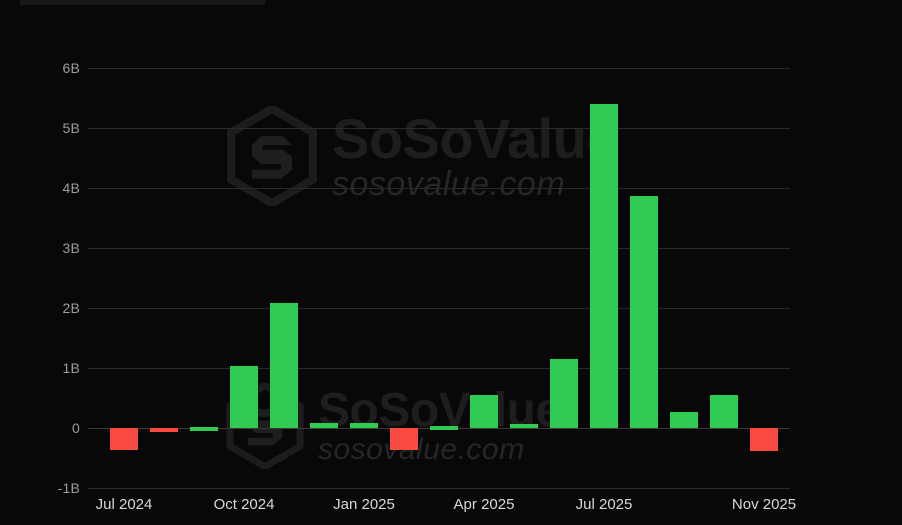 This screenshot has width=902, height=525. What do you see at coordinates (68, 488) in the screenshot?
I see `y-axis-tick-label: -1B` at bounding box center [68, 488].